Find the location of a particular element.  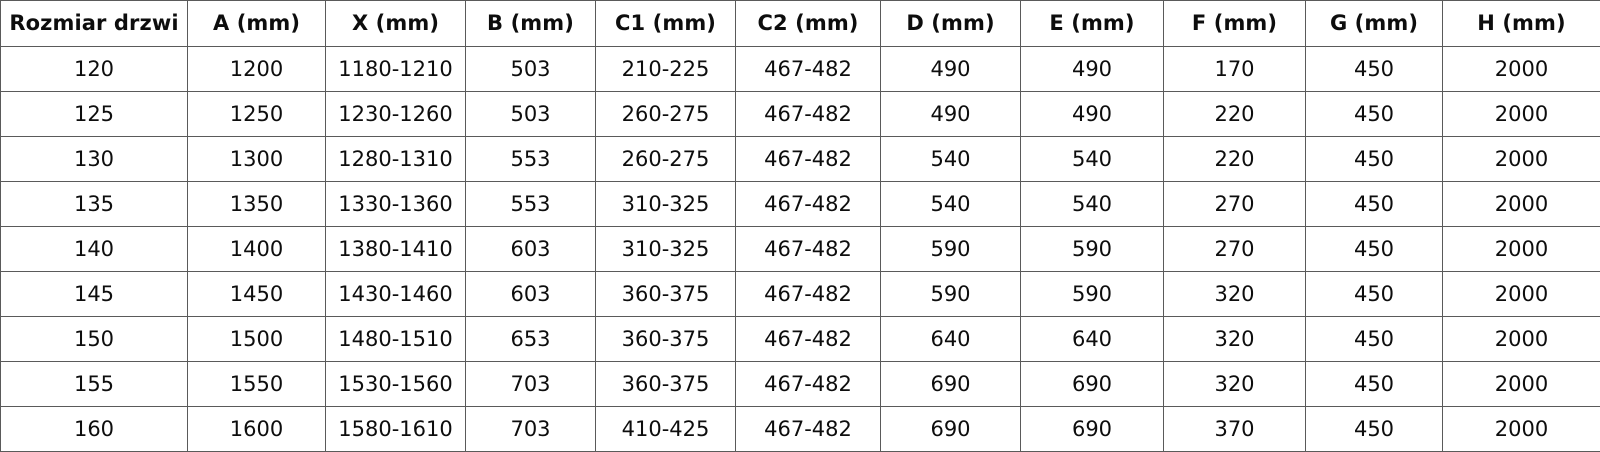

cell-x: 1380-1410 is located at coordinates (396, 249).